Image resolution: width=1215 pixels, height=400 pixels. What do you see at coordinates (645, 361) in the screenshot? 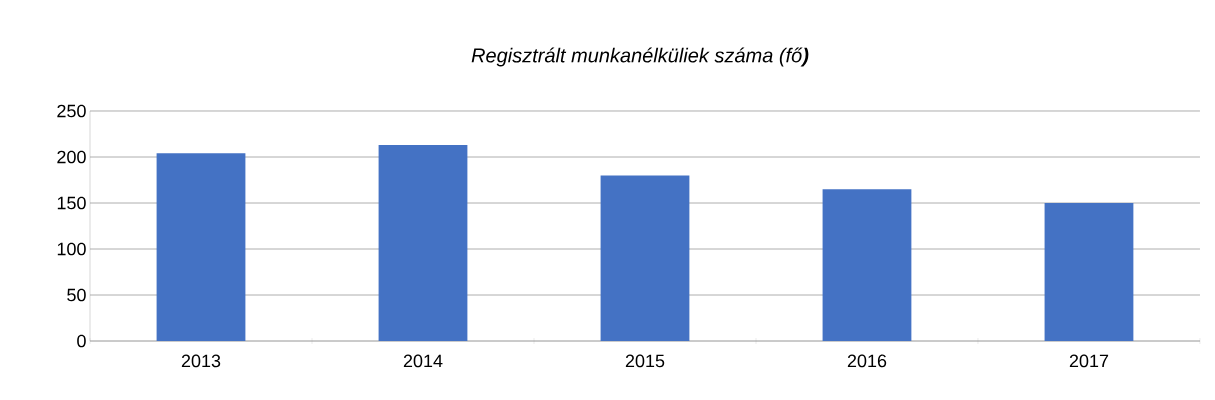
I see `x-tick-label: 2015` at bounding box center [645, 361].